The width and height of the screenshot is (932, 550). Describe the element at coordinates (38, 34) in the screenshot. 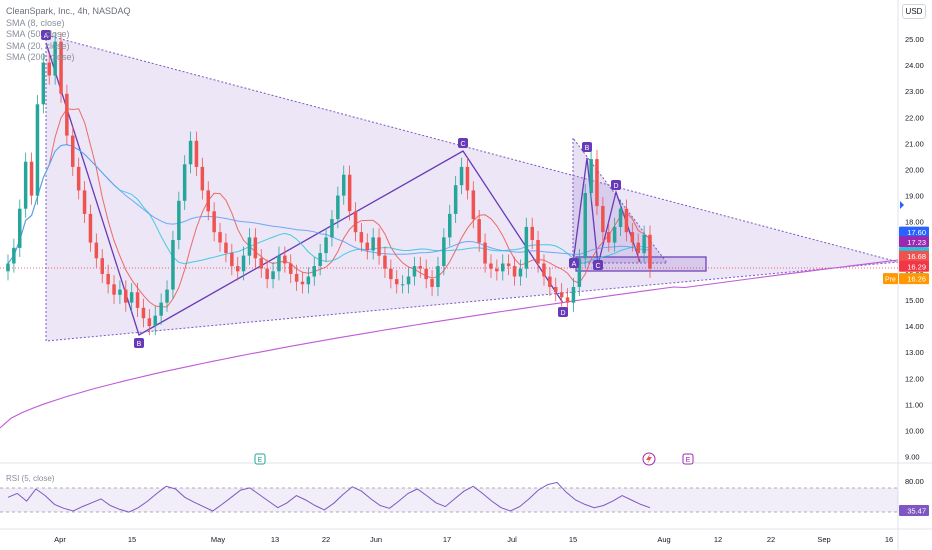

I see `sma50-legend: SMA (50, close)` at that location.